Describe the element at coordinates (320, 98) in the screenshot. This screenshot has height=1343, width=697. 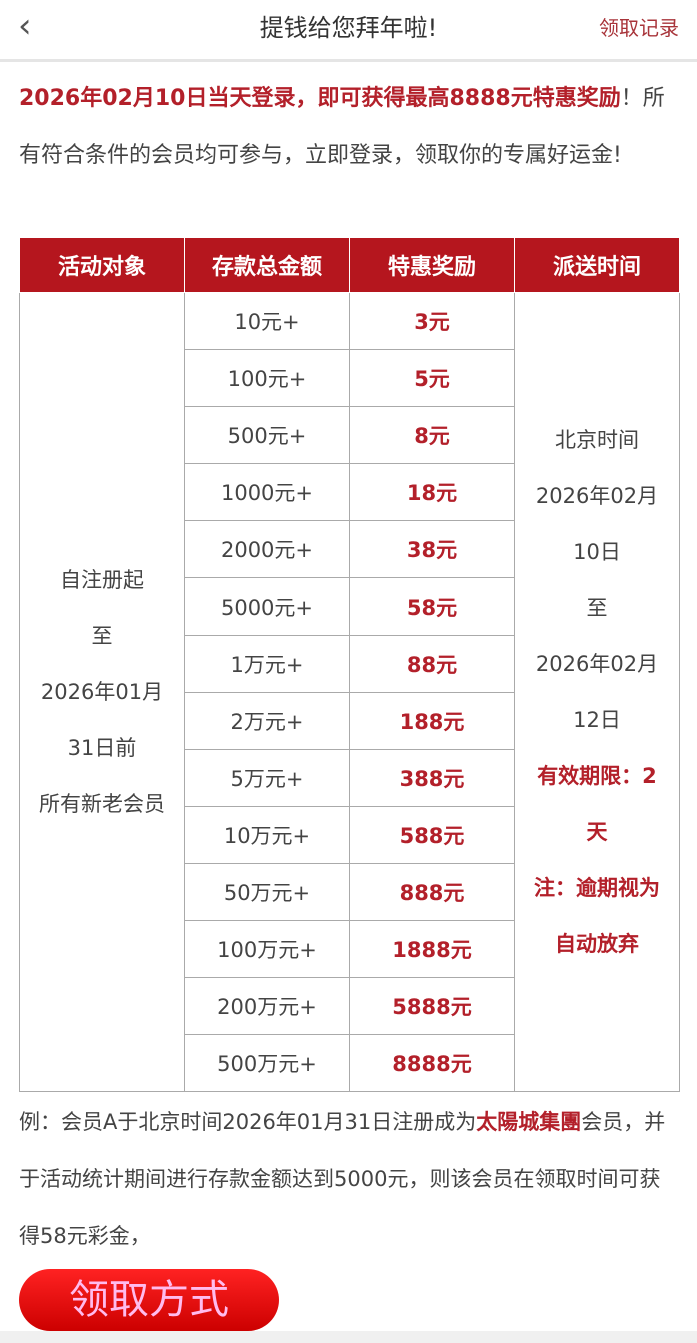
I see `intro-highlight: 2026年02月10日当天登录，即可获得最高8888元特惠奖励` at that location.